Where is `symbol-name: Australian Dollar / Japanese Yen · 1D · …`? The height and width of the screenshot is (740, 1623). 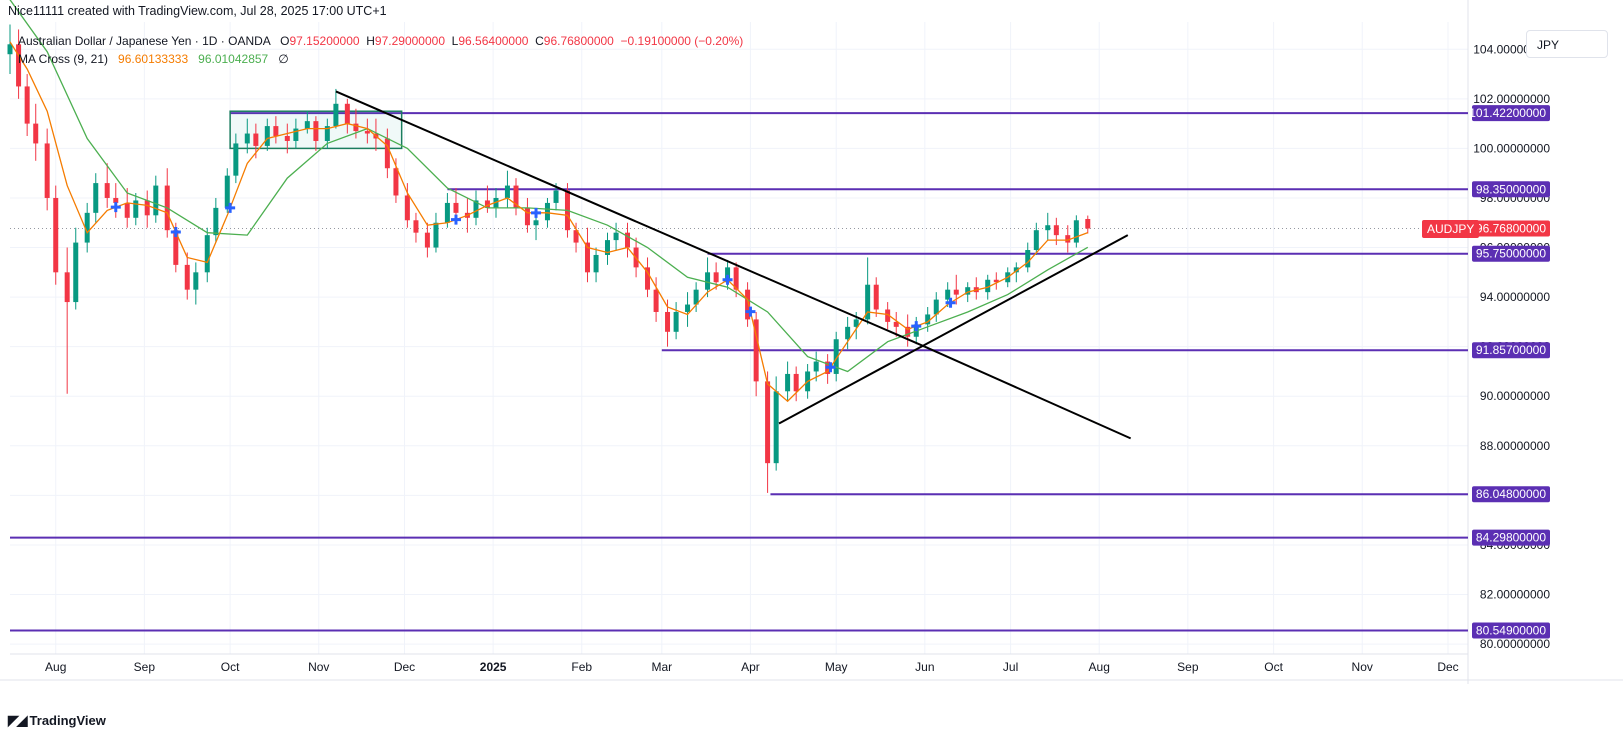 symbol-name: Australian Dollar / Japanese Yen · 1D · … is located at coordinates (144, 41).